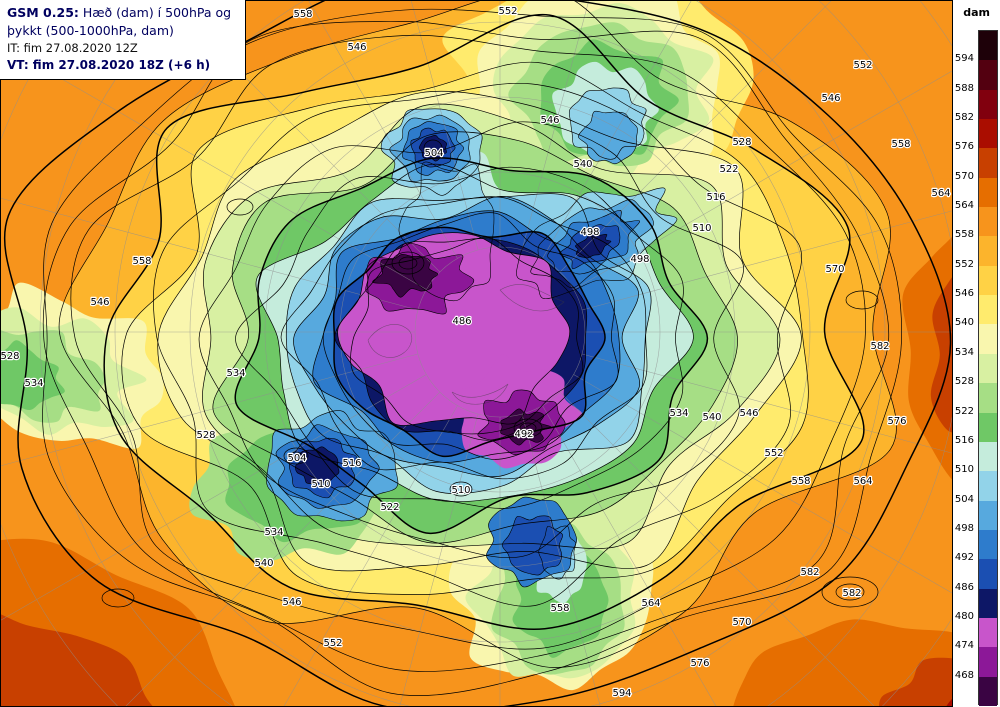 The width and height of the screenshot is (1000, 707). Describe the element at coordinates (964, 558) in the screenshot. I see `colorbar-tick-label: 492` at that location.